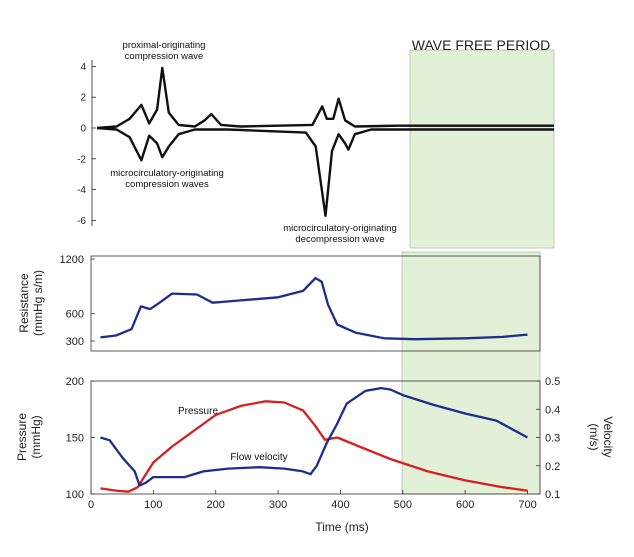  Describe the element at coordinates (83, 129) in the screenshot. I see `wave-y-tick-label: 0` at that location.